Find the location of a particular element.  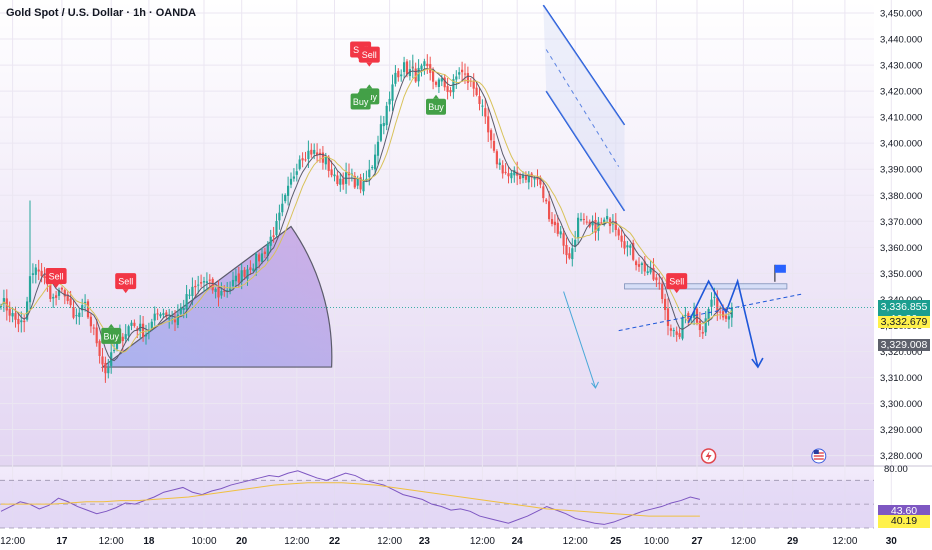

x-tick-label: 10:00 is located at coordinates (656, 541).